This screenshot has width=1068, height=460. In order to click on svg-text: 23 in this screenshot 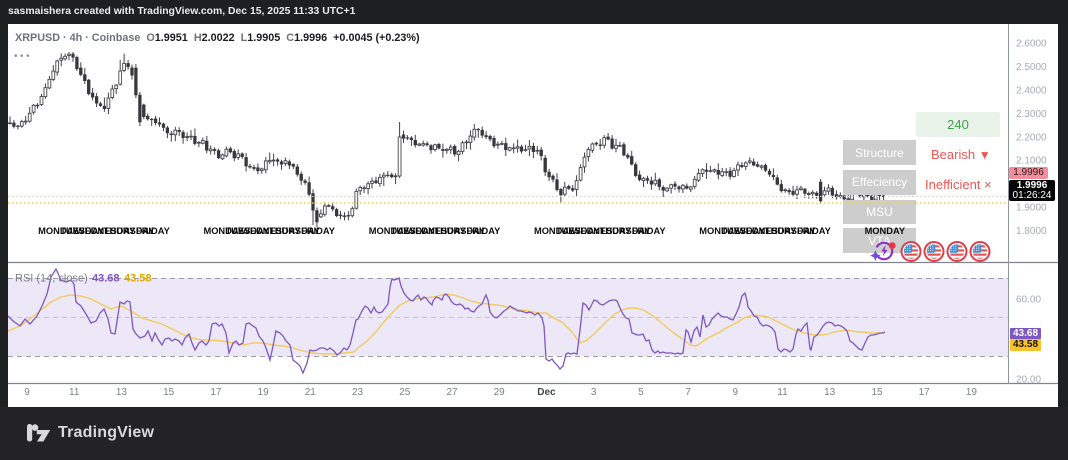, I will do `click(358, 392)`.